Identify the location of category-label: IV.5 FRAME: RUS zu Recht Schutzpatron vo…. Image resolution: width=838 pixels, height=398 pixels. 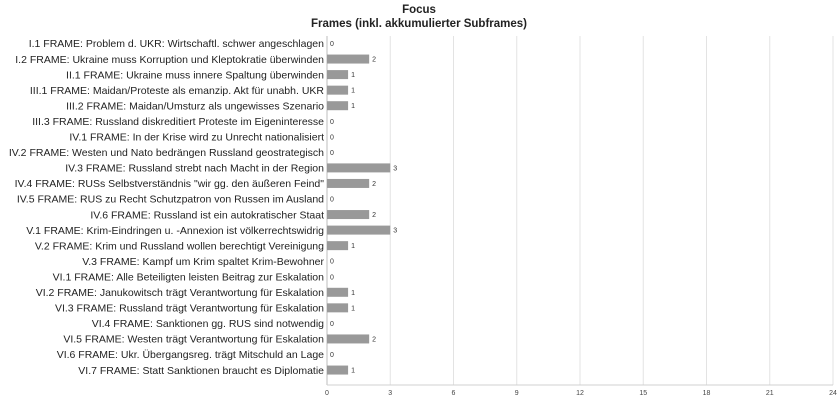
(170, 200).